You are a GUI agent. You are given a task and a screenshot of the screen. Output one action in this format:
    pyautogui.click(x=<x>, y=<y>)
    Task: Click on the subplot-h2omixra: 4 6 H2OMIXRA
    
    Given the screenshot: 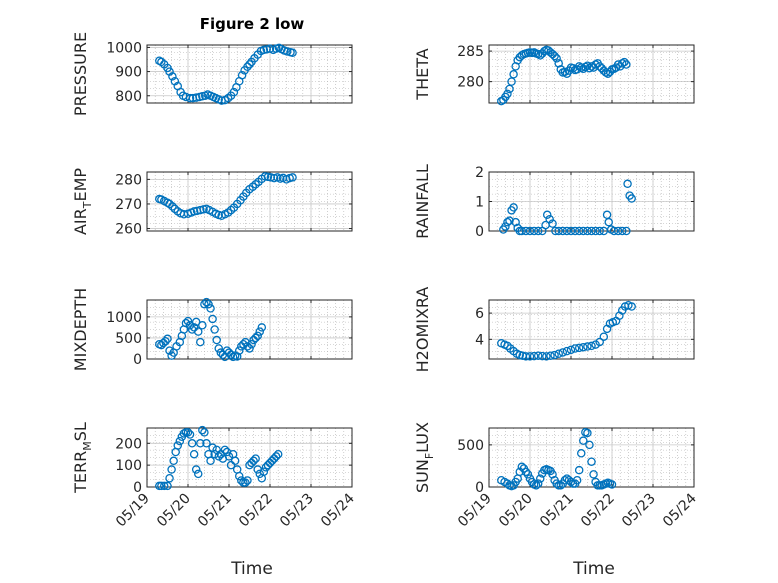 What is the action you would take?
    pyautogui.click(x=554, y=329)
    